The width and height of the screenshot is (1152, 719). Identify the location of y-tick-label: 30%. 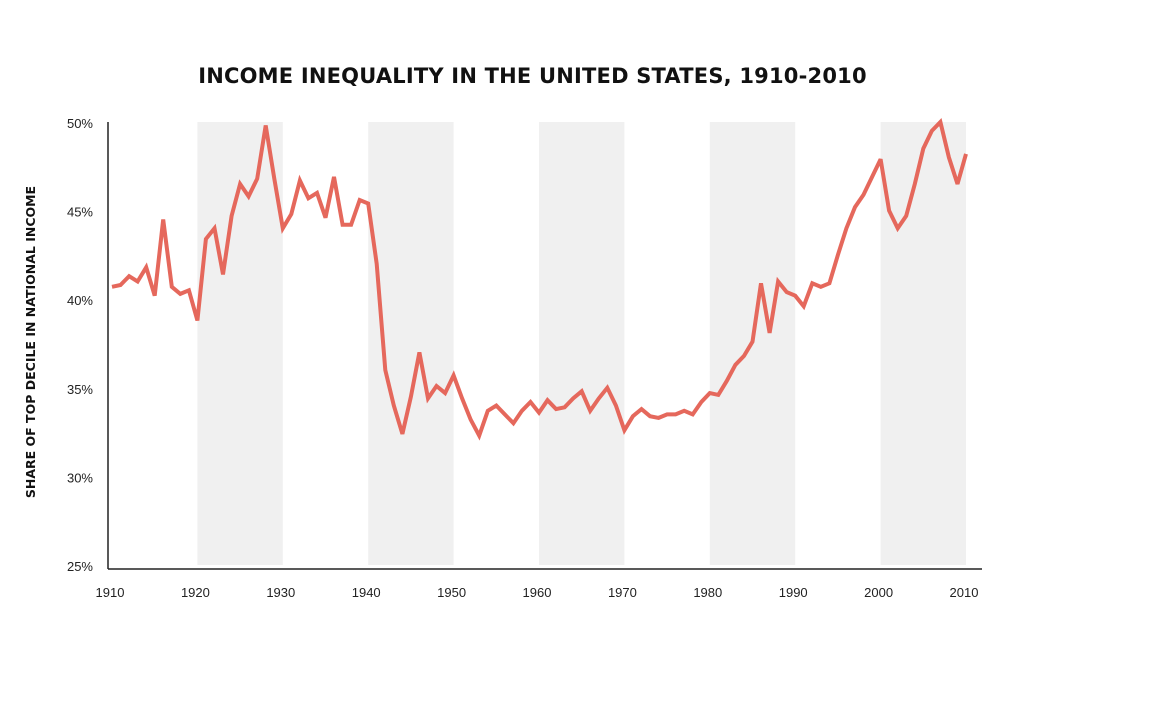
(80, 477).